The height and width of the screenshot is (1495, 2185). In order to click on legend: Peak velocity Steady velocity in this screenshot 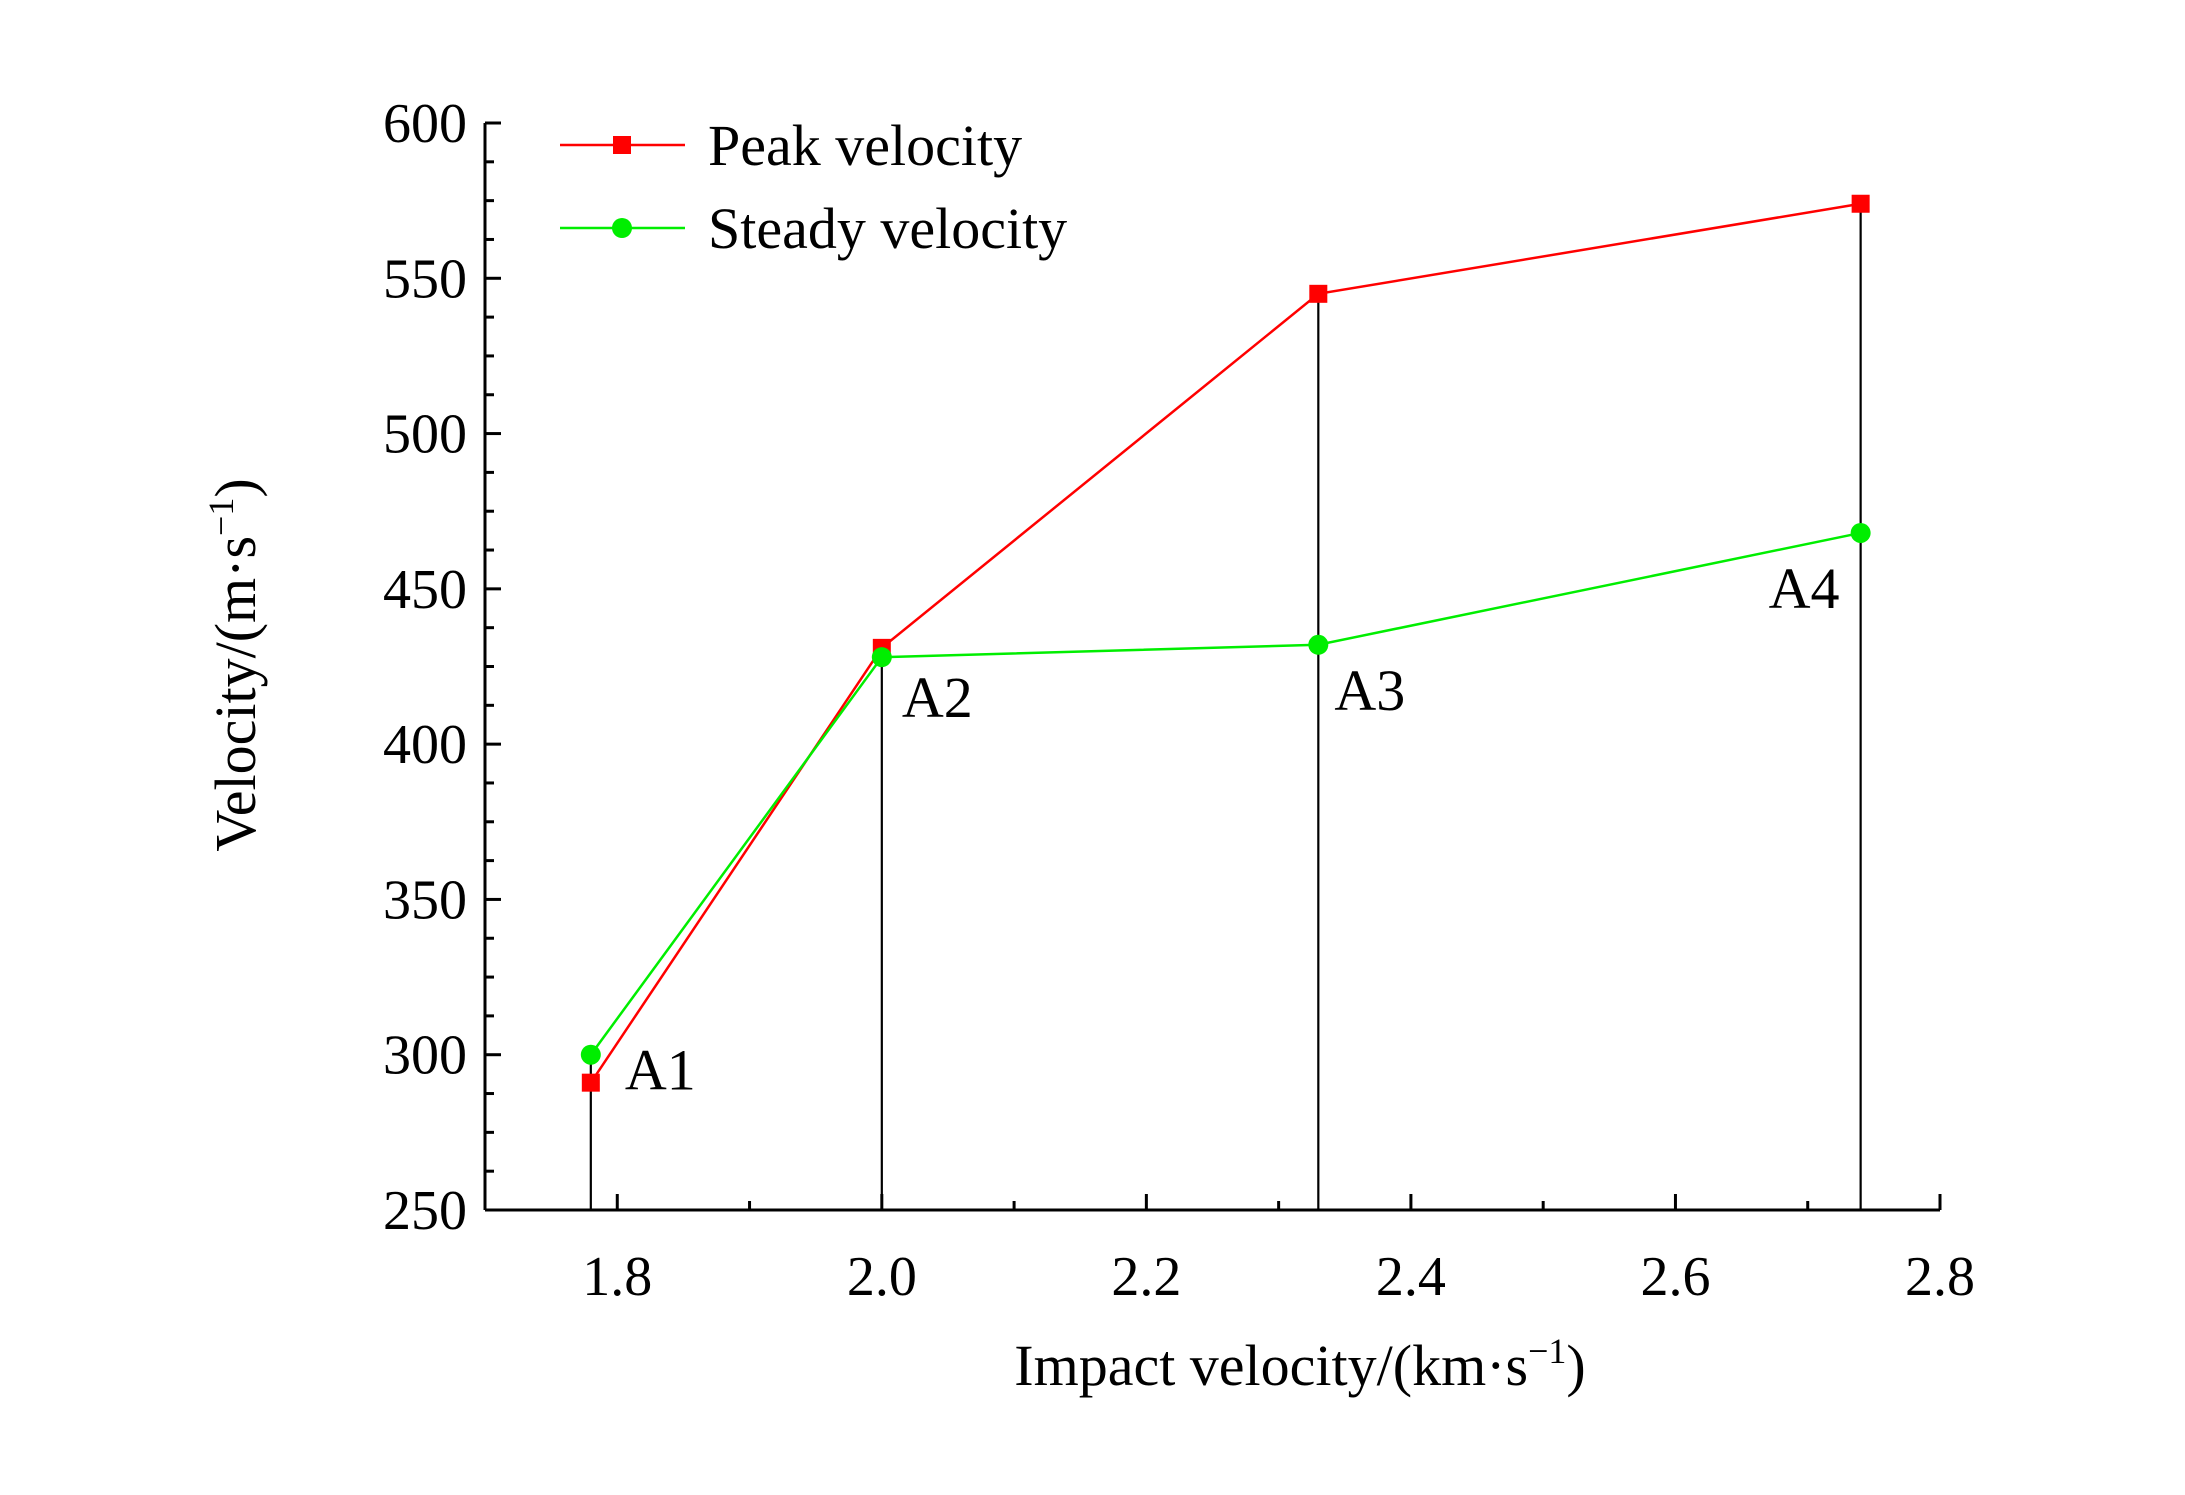, I will do `click(813, 187)`.